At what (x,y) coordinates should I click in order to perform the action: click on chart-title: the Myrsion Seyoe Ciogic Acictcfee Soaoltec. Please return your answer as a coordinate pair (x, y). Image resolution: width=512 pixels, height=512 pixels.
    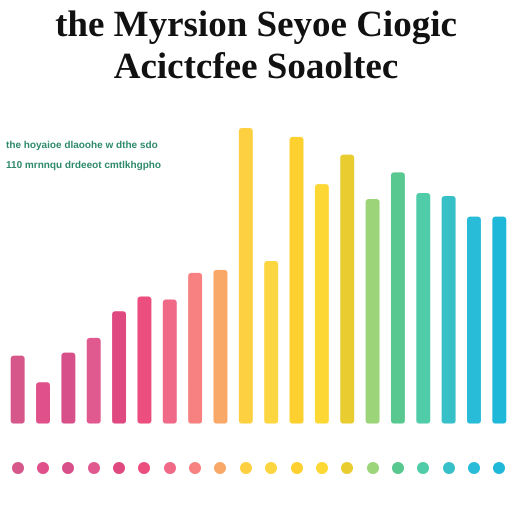
    Looking at the image, I should click on (256, 46).